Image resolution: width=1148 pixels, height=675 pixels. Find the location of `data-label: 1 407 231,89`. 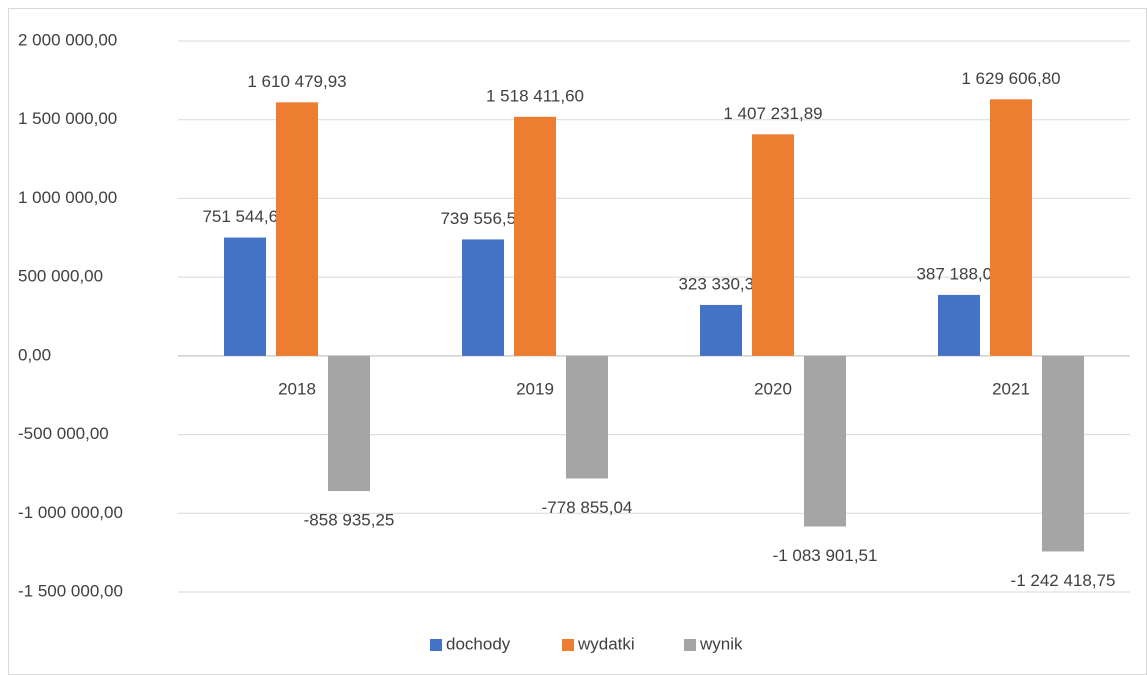

data-label: 1 407 231,89 is located at coordinates (772, 113).